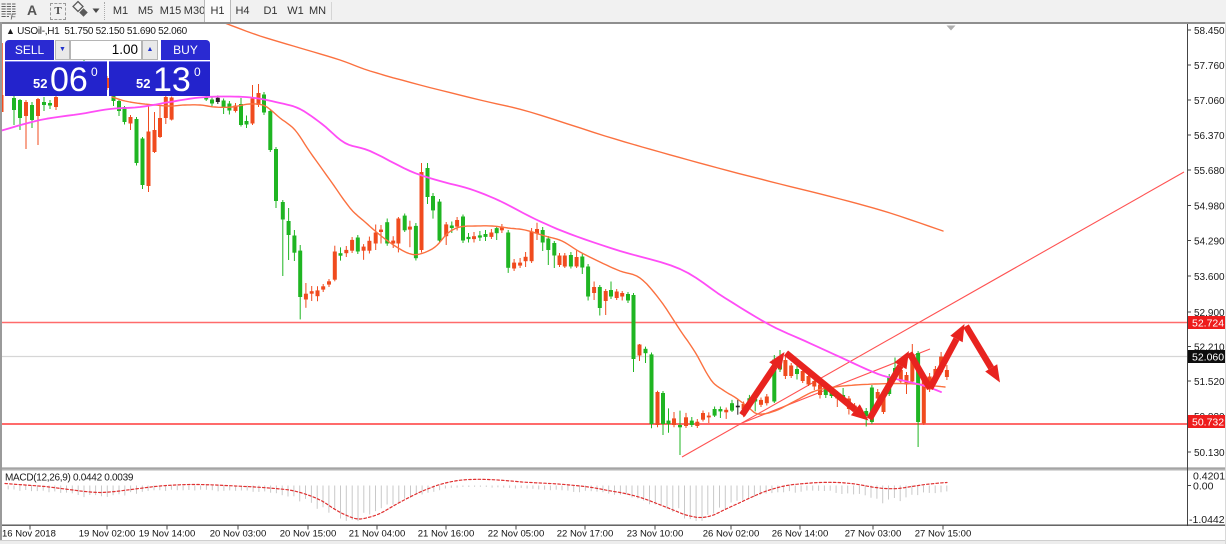 The height and width of the screenshot is (544, 1226). What do you see at coordinates (1209, 31) in the screenshot?
I see `svg-text: 58.450` at bounding box center [1209, 31].